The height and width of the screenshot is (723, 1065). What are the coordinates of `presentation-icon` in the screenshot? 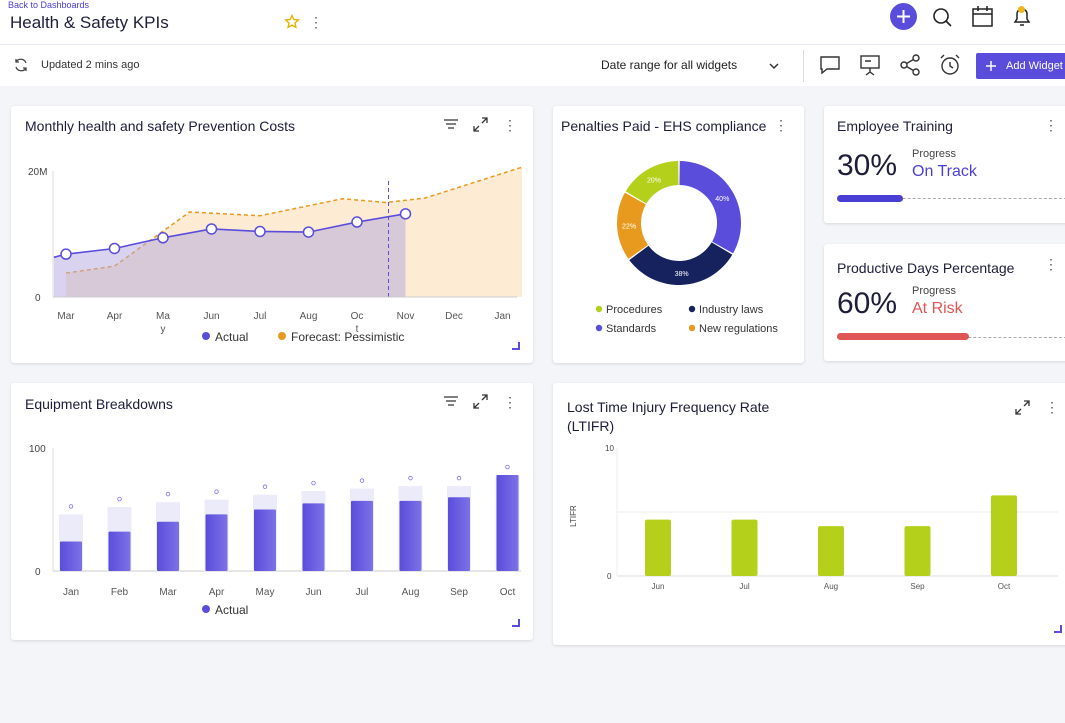 It's located at (870, 65).